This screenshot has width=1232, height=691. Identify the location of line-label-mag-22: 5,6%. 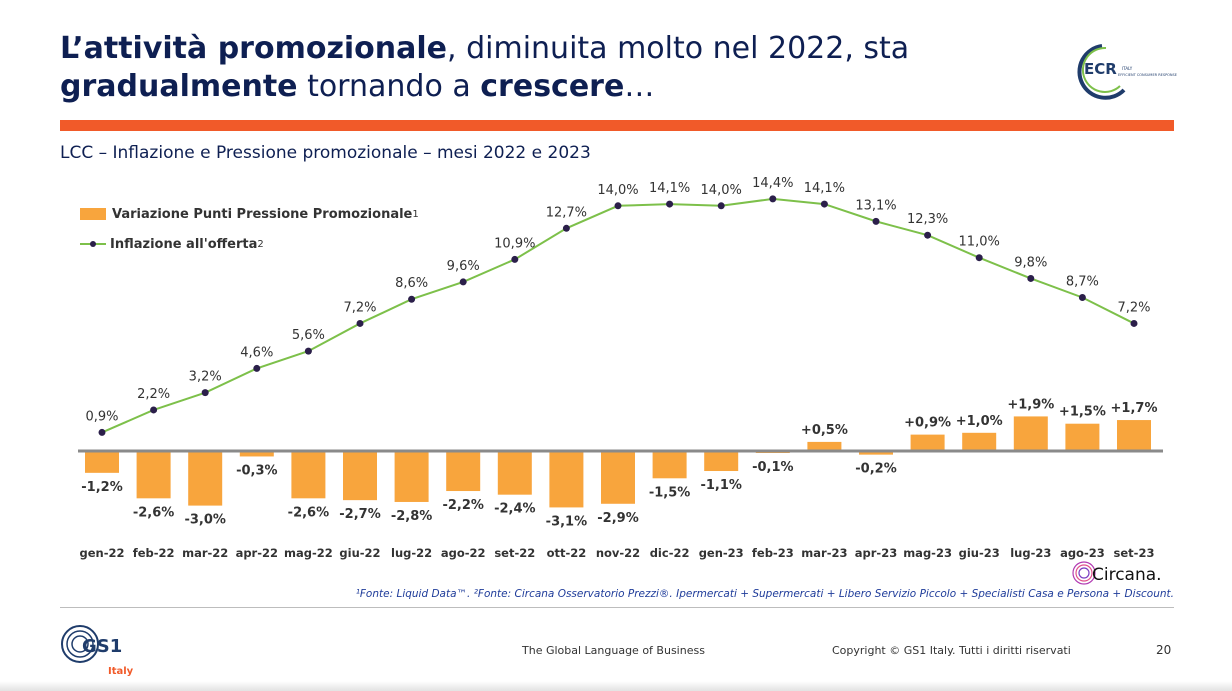
(308, 335).